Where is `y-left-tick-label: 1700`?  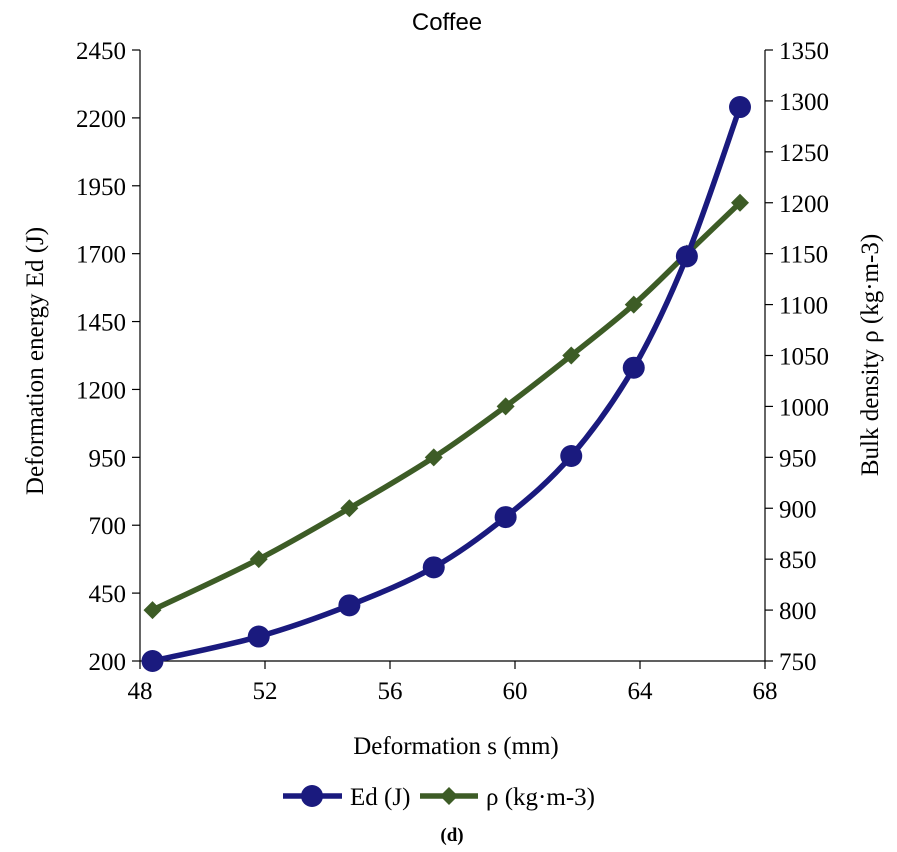 y-left-tick-label: 1700 is located at coordinates (101, 255).